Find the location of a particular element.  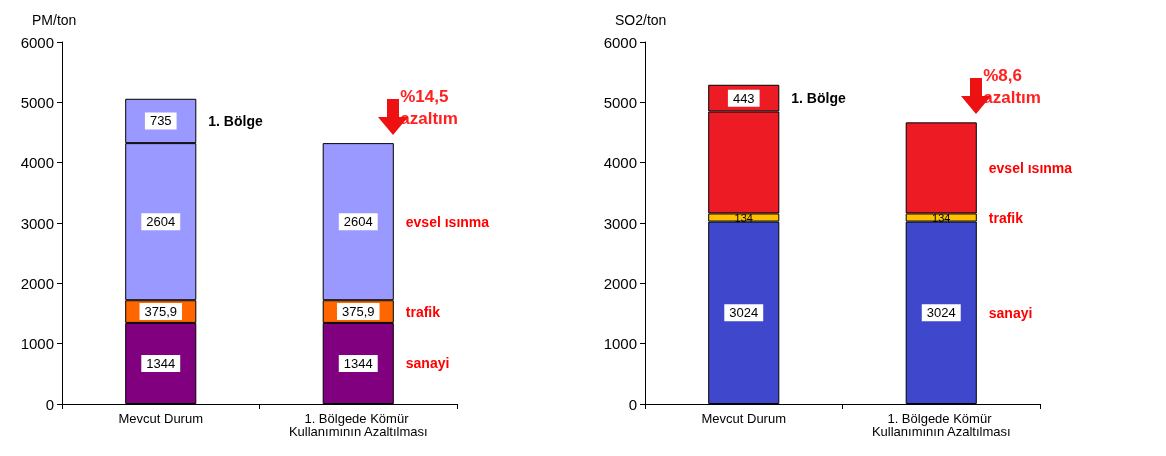

data-label: 443 is located at coordinates (743, 98).